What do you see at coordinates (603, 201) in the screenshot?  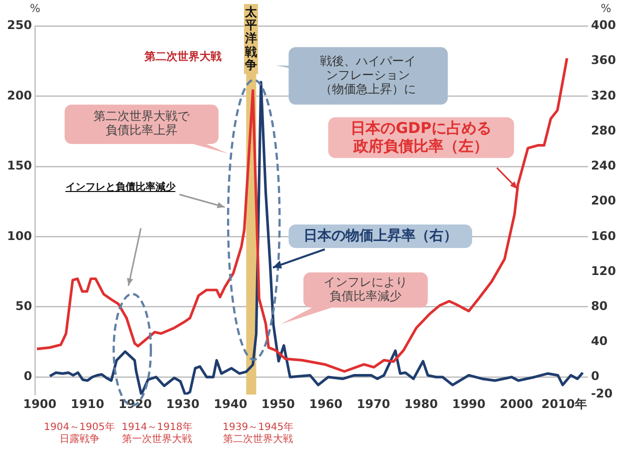 I see `y2-tick-label: 200` at bounding box center [603, 201].